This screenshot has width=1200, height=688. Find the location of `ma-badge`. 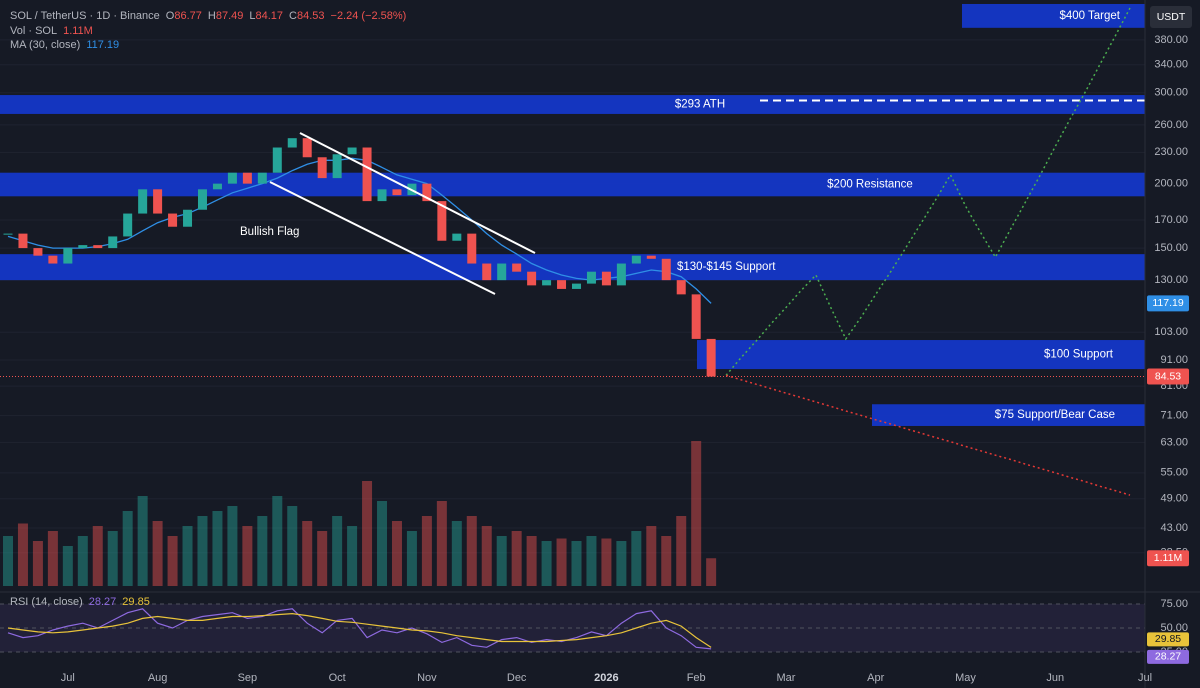

ma-badge is located at coordinates (1168, 303).